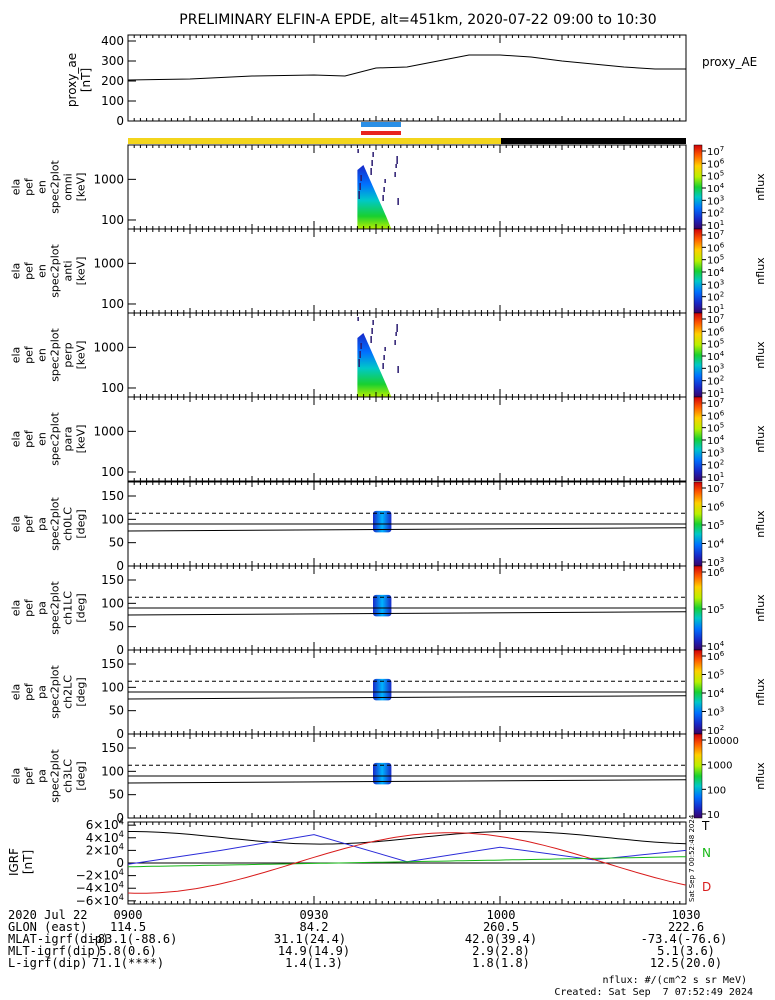  What do you see at coordinates (105, 850) in the screenshot?
I see `igrf-y-tick-label: 2×10⁴` at bounding box center [105, 850].